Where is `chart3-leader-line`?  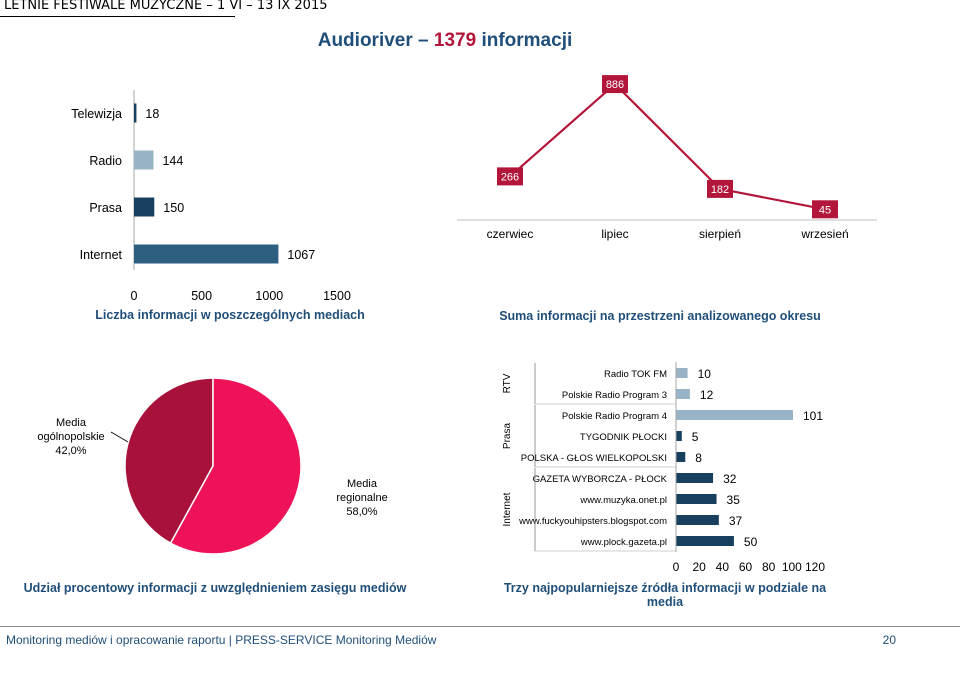
chart3-leader-line is located at coordinates (119, 437).